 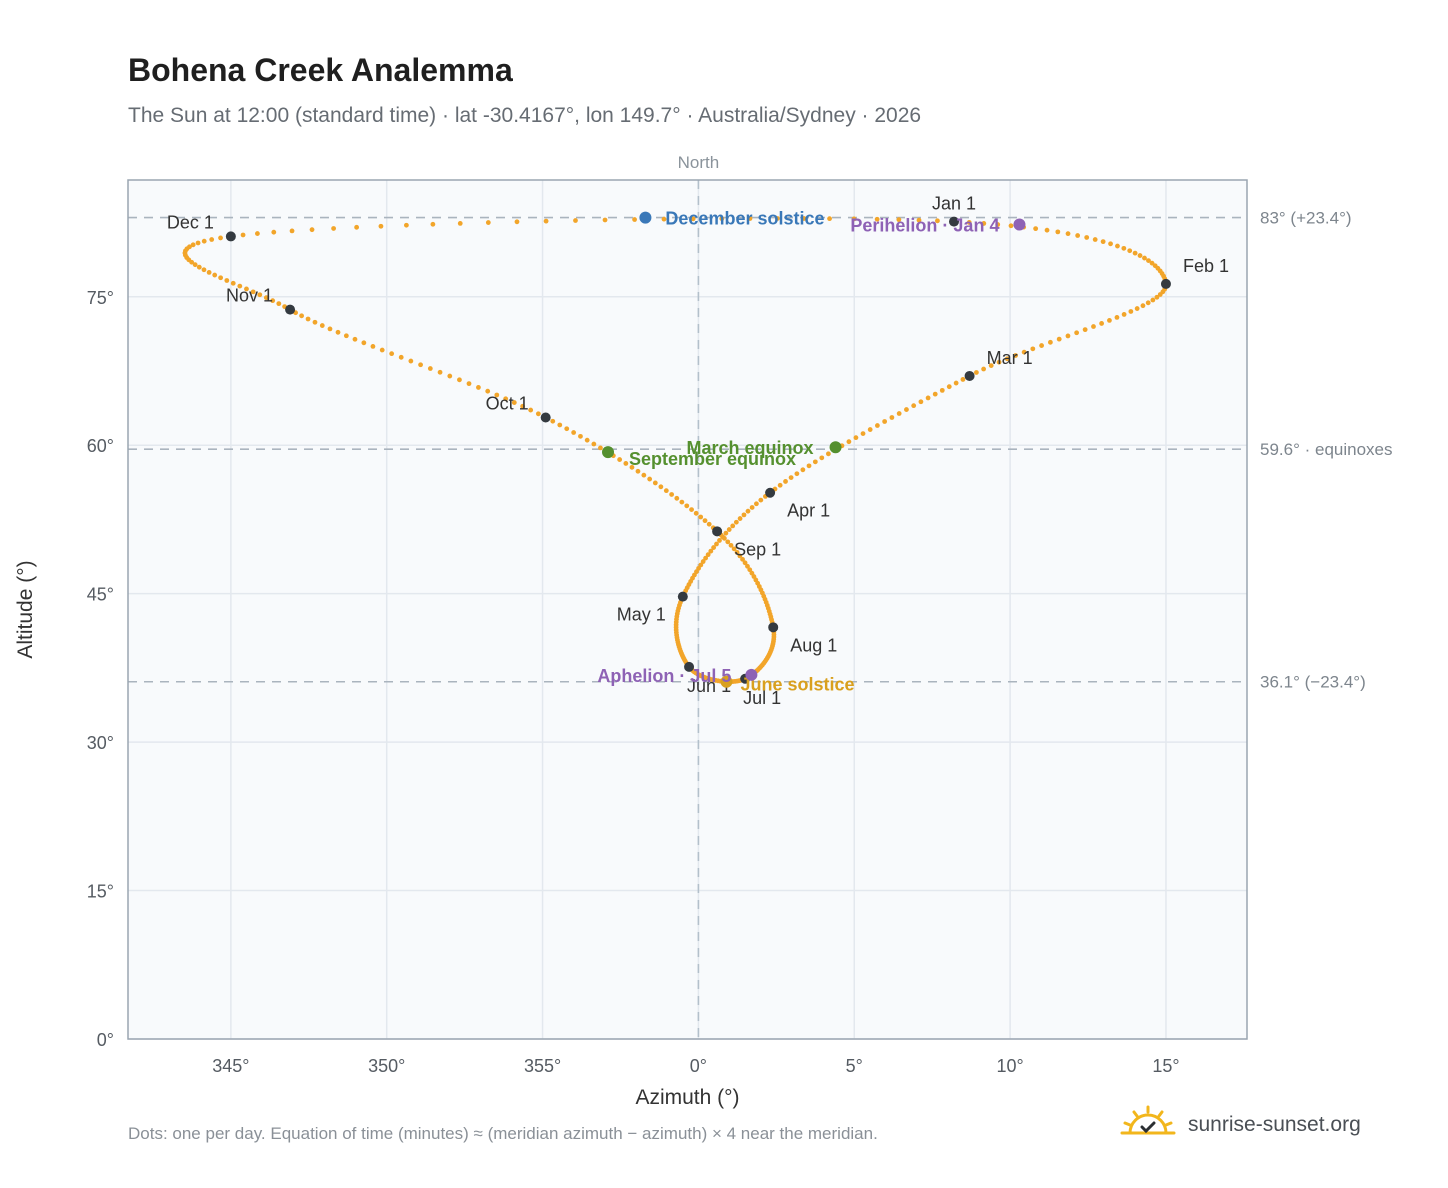 I want to click on brand: sunrise-sunset.org, so click(x=1240, y=1125).